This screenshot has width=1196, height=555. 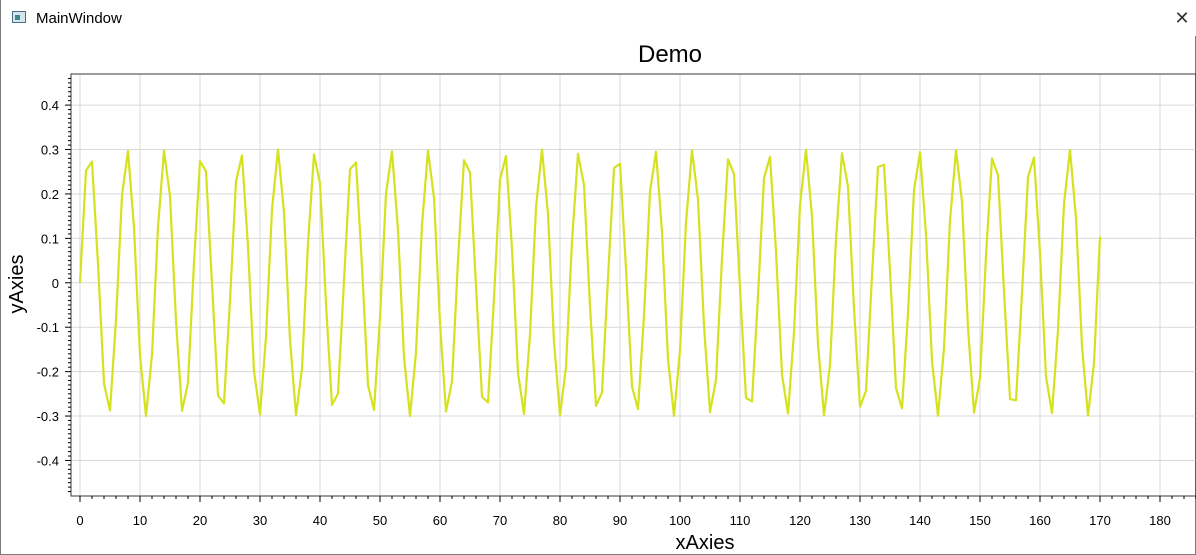 I want to click on chart-title: Demo, so click(x=670, y=54).